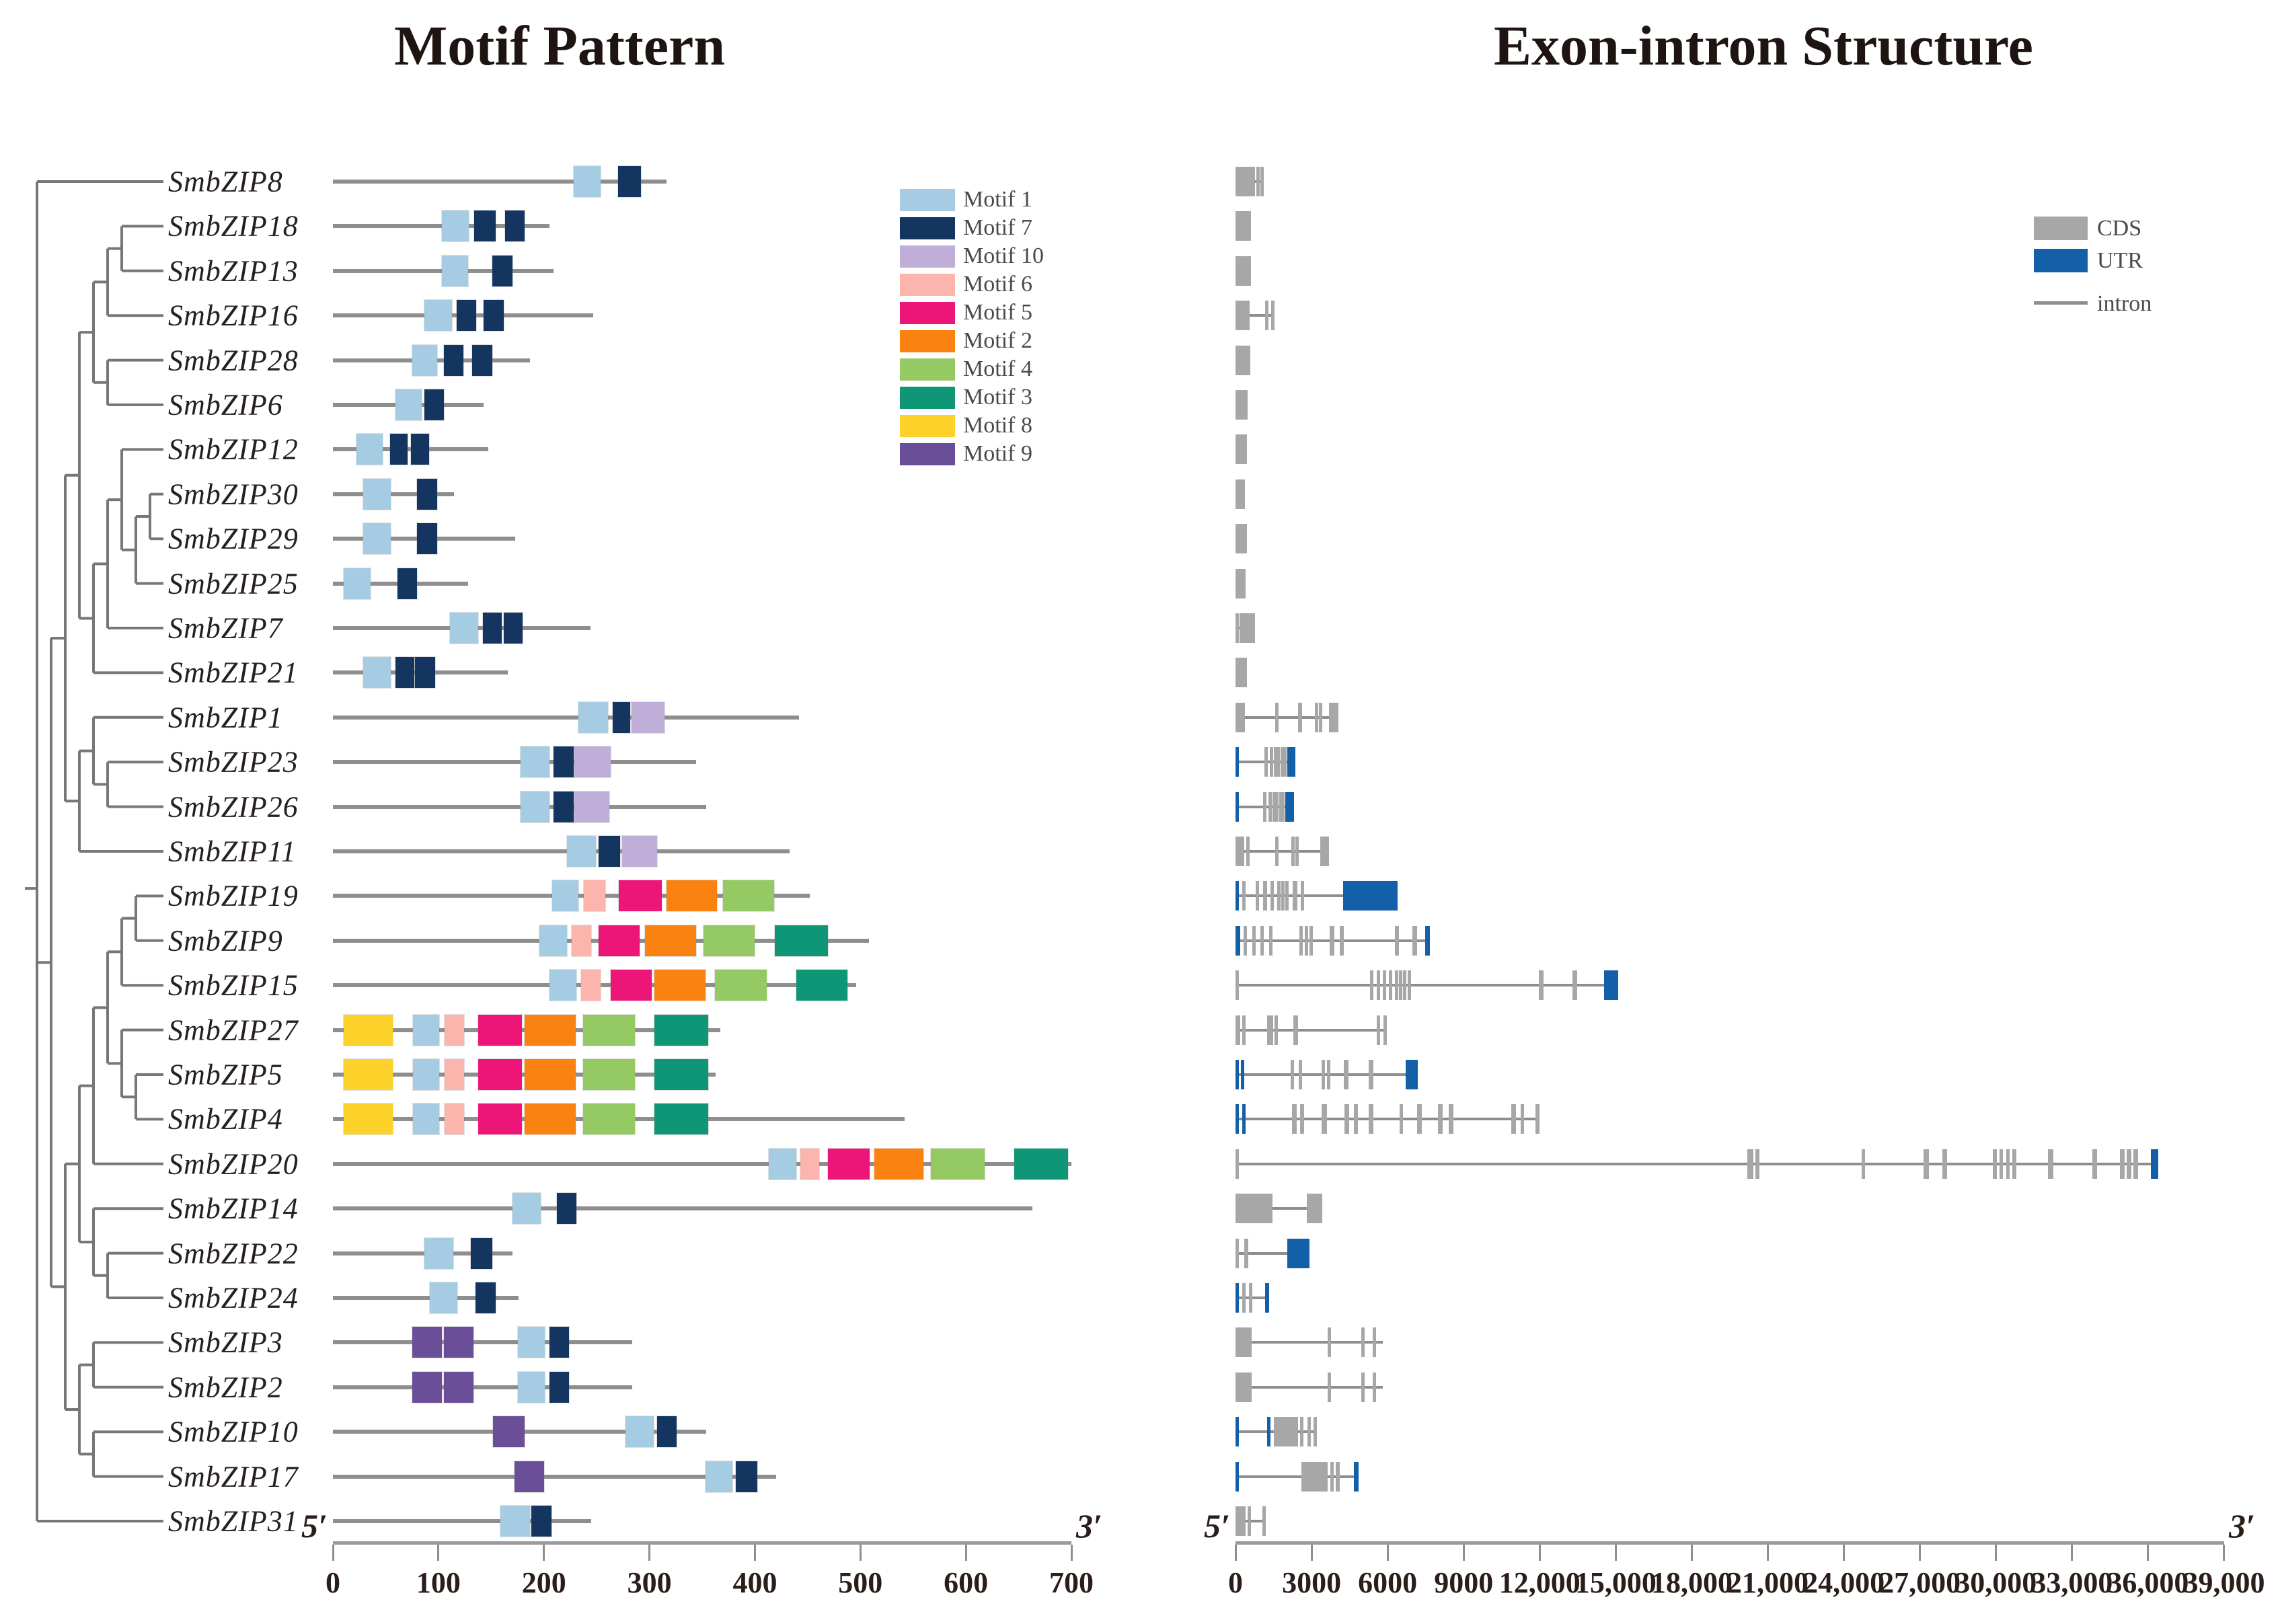 This screenshot has height=1624, width=2280. What do you see at coordinates (455, 1030) in the screenshot?
I see `motif-block-motif6` at bounding box center [455, 1030].